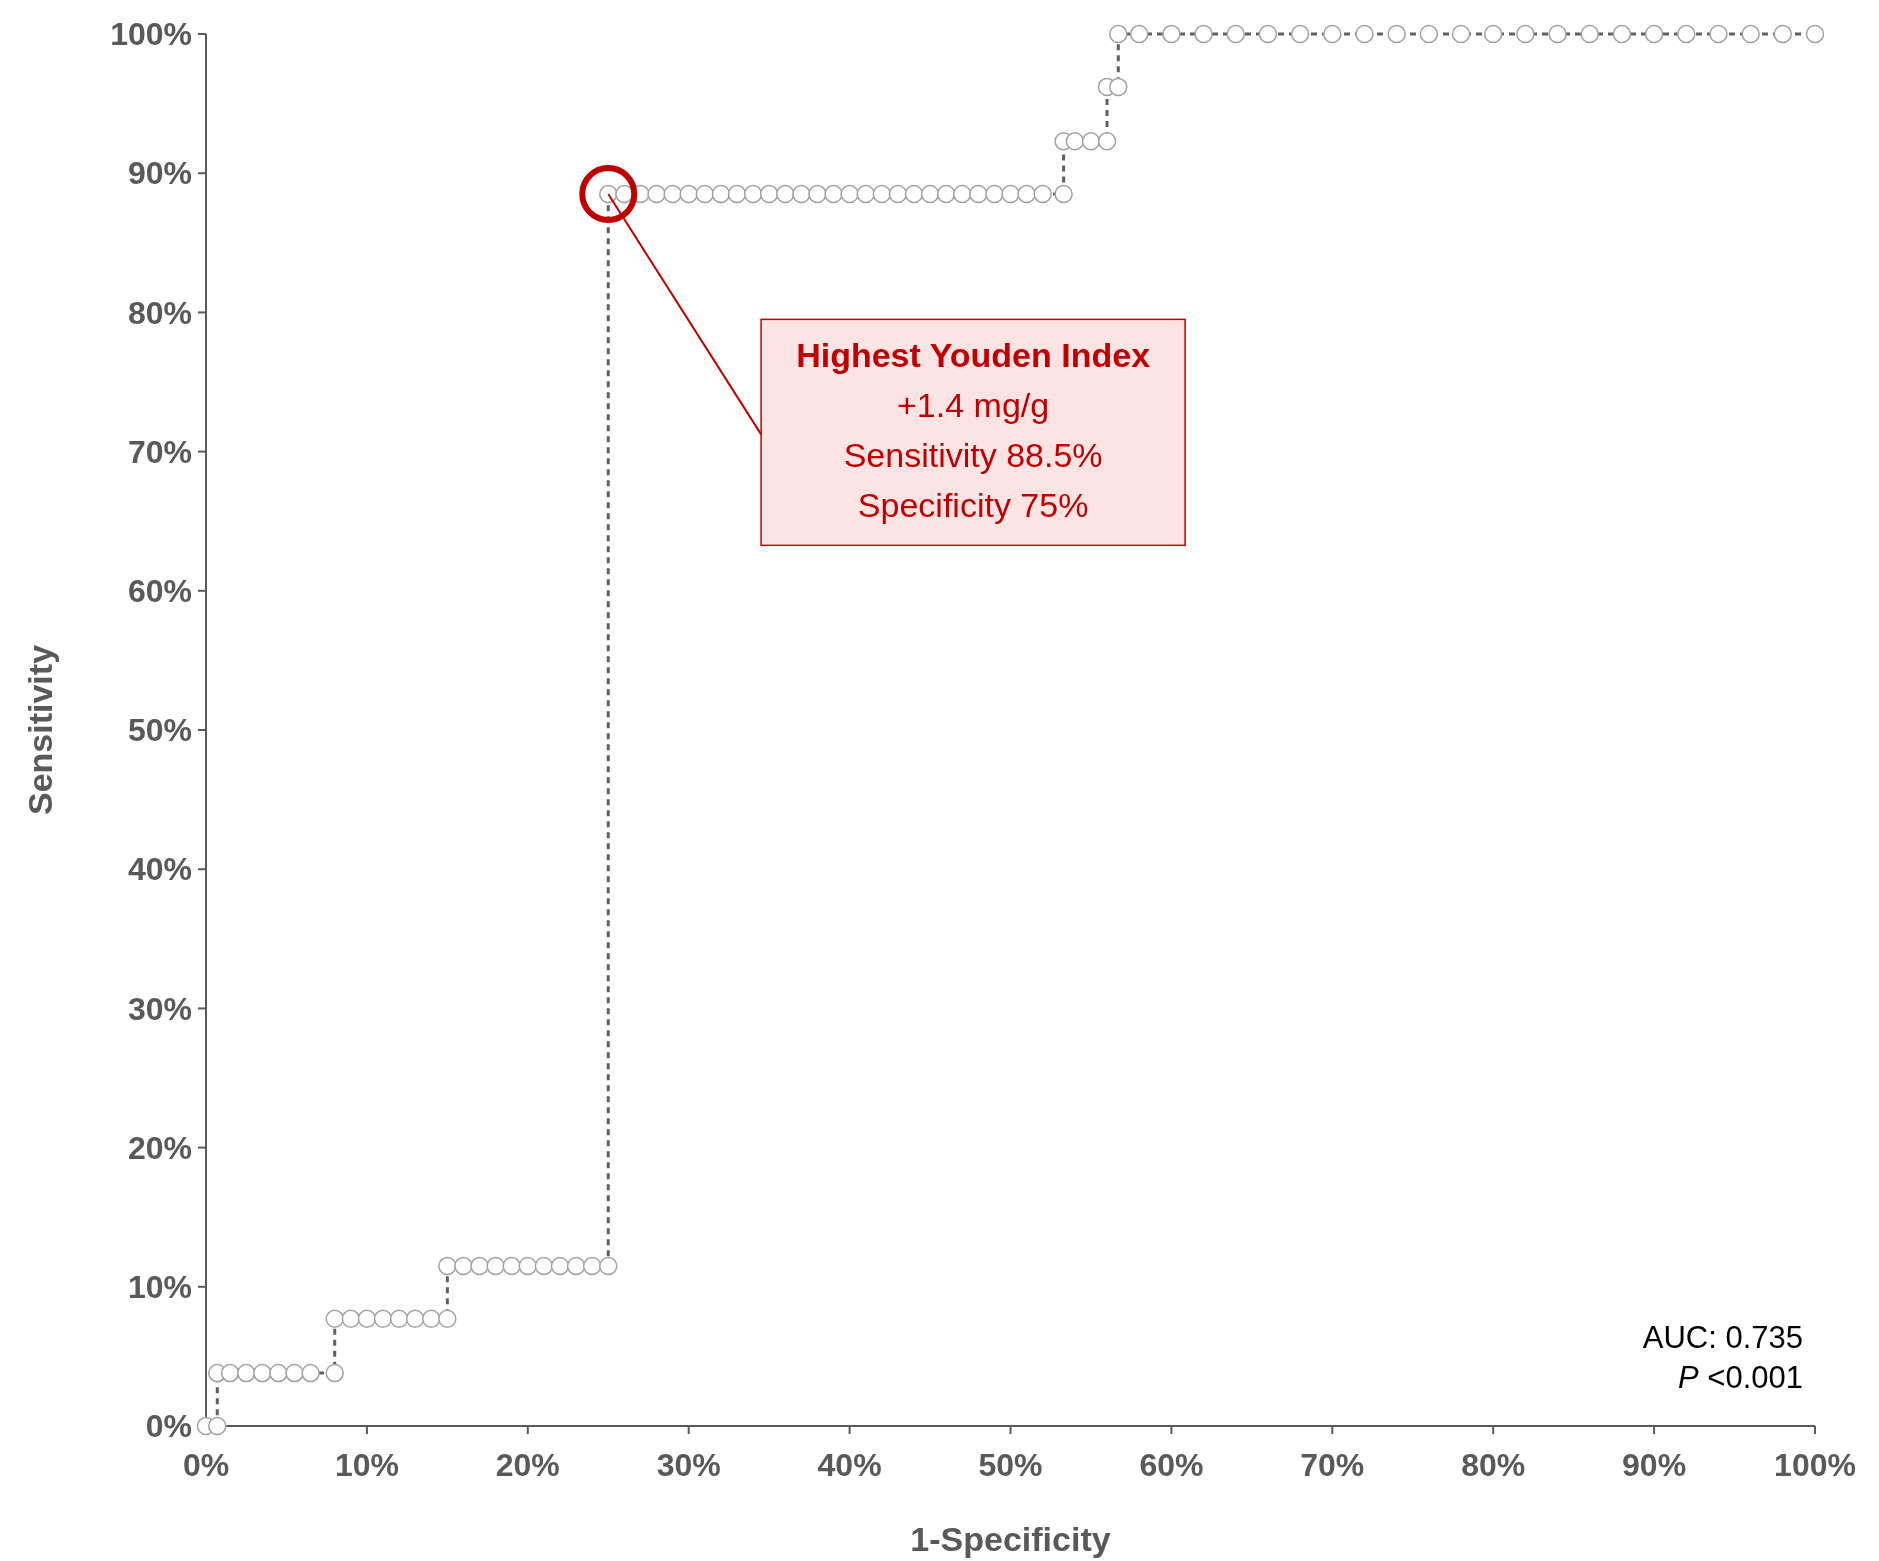 Image resolution: width=1879 pixels, height=1561 pixels. I want to click on y-tick-label: 30%, so click(159, 1008).